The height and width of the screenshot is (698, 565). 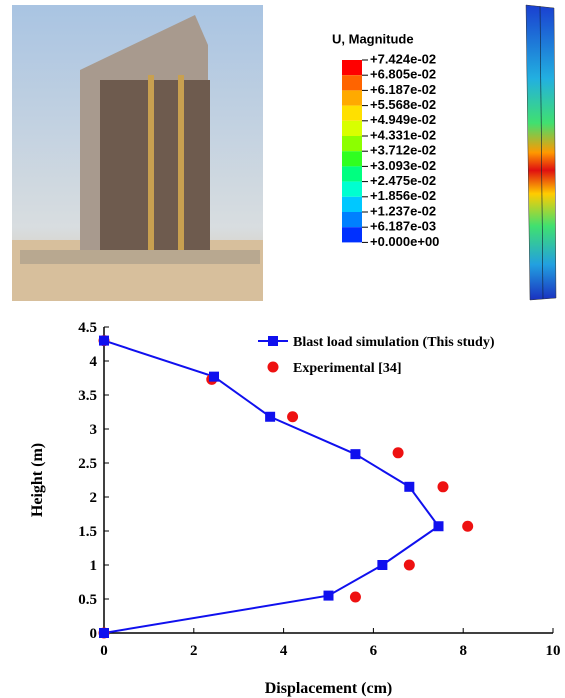 What do you see at coordinates (87, 600) in the screenshot?
I see `y-tick-label: 0.5` at bounding box center [87, 600].